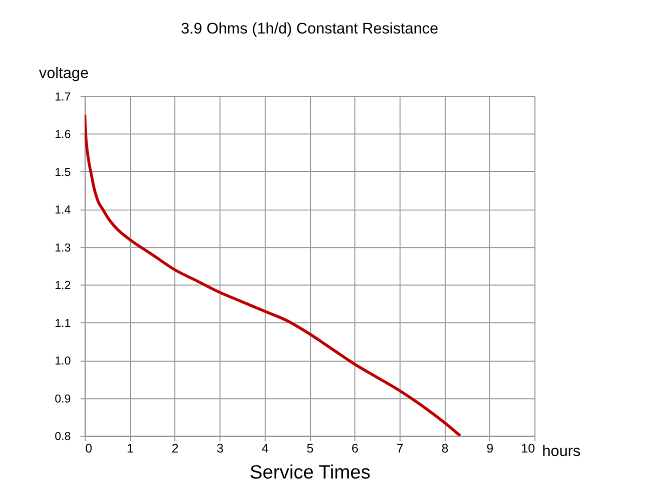 This screenshot has height=498, width=649. Describe the element at coordinates (310, 473) in the screenshot. I see `x-axis-title: Service Times` at that location.